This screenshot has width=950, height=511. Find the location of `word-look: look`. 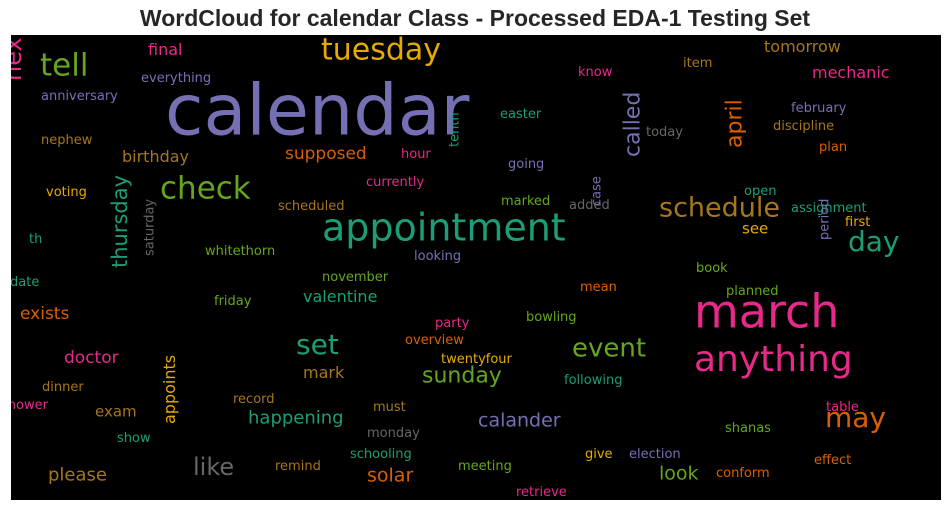

word-look: look is located at coordinates (679, 473).